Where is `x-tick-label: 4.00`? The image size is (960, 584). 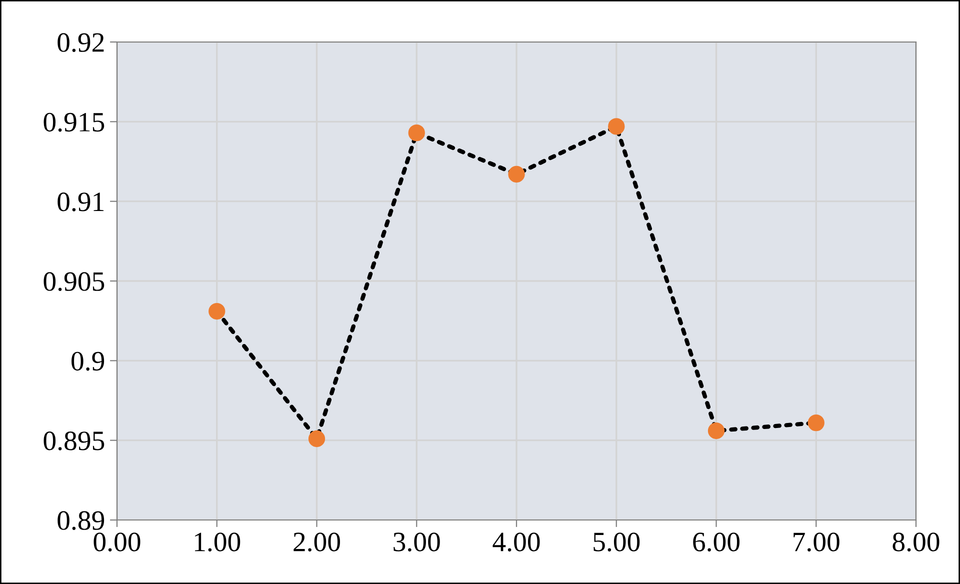
x-tick-label: 4.00 is located at coordinates (516, 542).